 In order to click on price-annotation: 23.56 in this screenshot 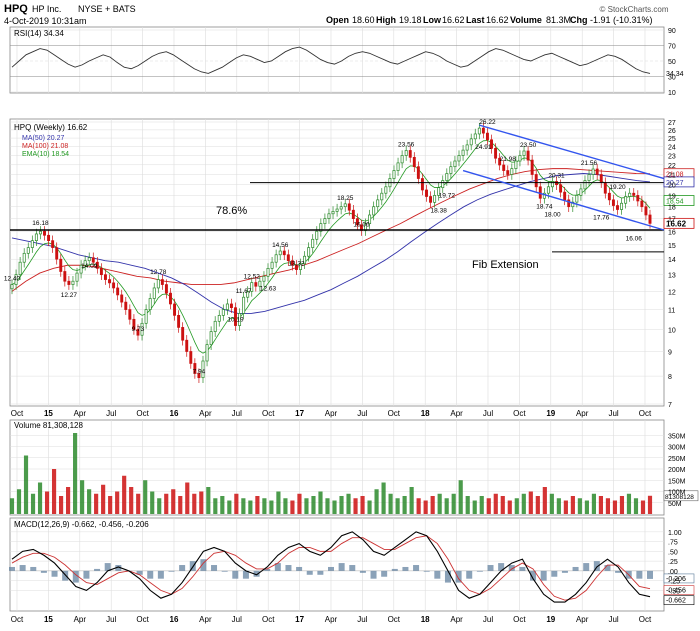, I will do `click(406, 144)`.